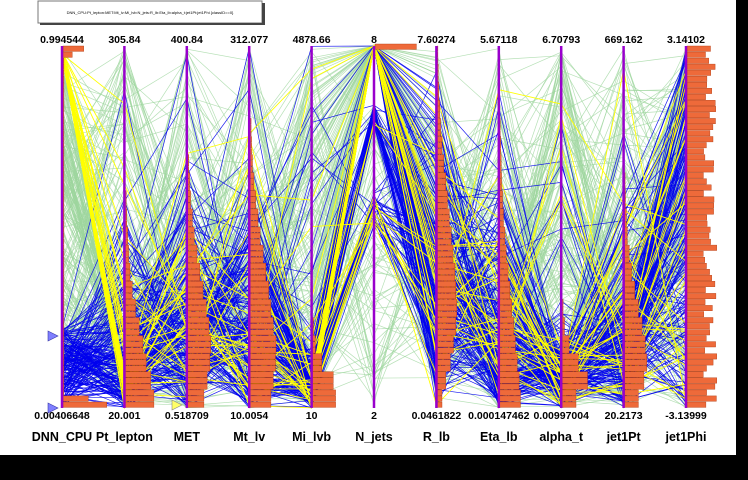  Describe the element at coordinates (624, 40) in the screenshot. I see `axis-max-label: 669.162` at that location.